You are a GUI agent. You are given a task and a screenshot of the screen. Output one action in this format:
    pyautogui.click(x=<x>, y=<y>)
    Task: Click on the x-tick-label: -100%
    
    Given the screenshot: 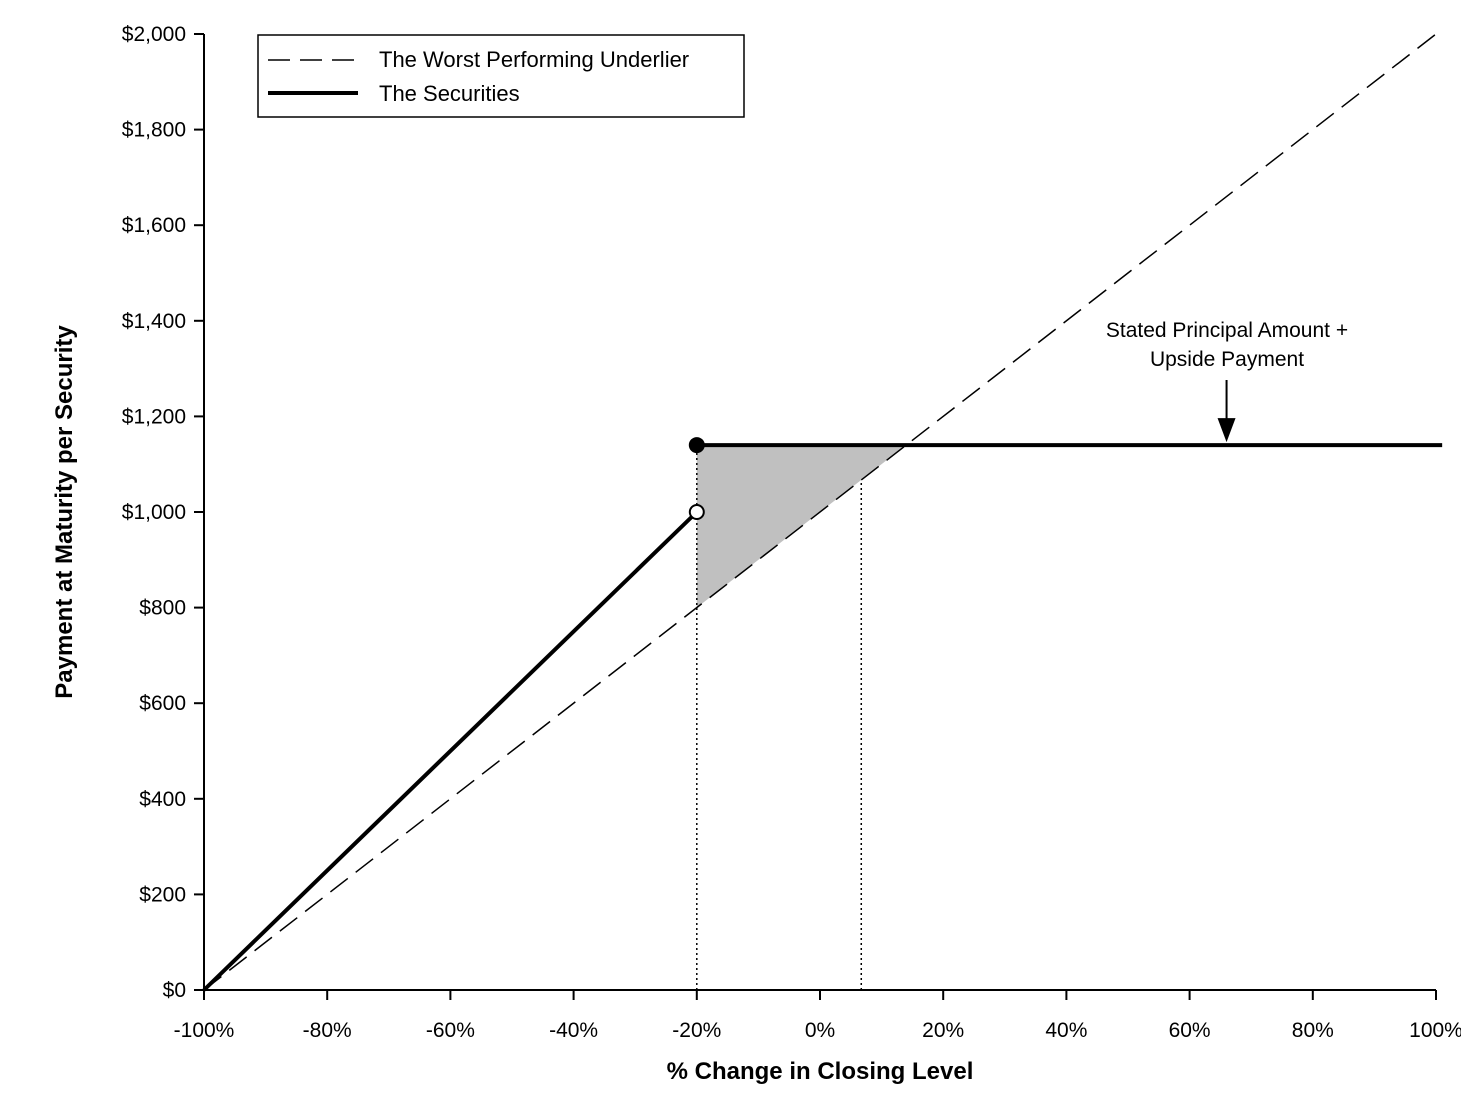 What is the action you would take?
    pyautogui.click(x=204, y=1030)
    